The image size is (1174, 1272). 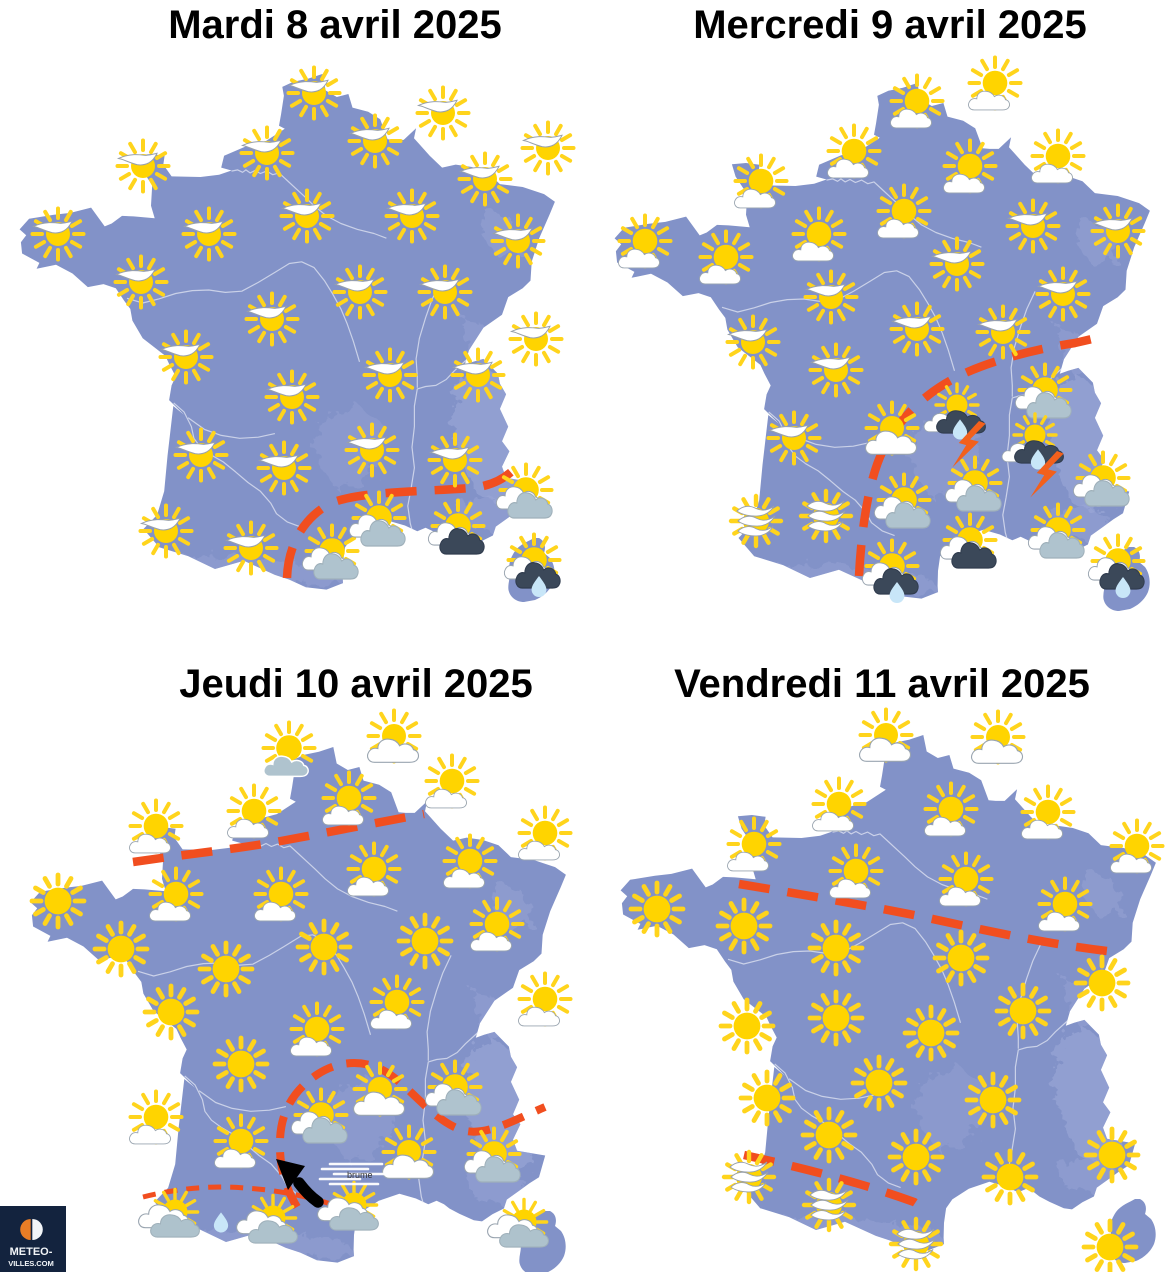 What do you see at coordinates (356, 684) in the screenshot?
I see `svg-text: Jeudi 10 avril 2025` at bounding box center [356, 684].